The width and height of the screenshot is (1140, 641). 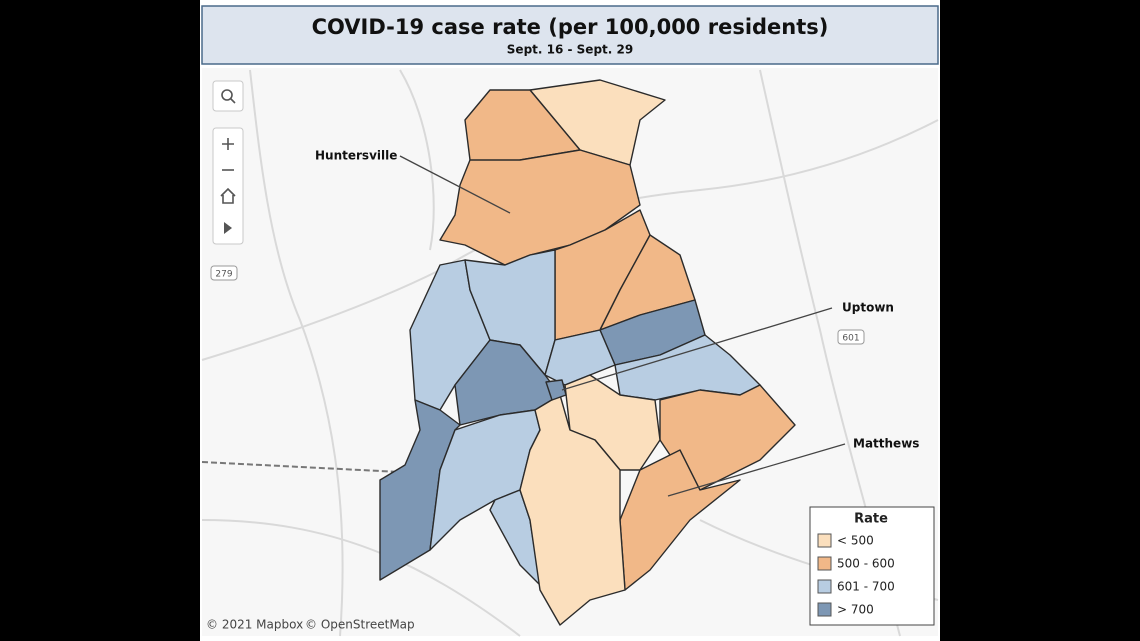 What do you see at coordinates (866, 564) in the screenshot?
I see `legend-label: 500 - 600` at bounding box center [866, 564].